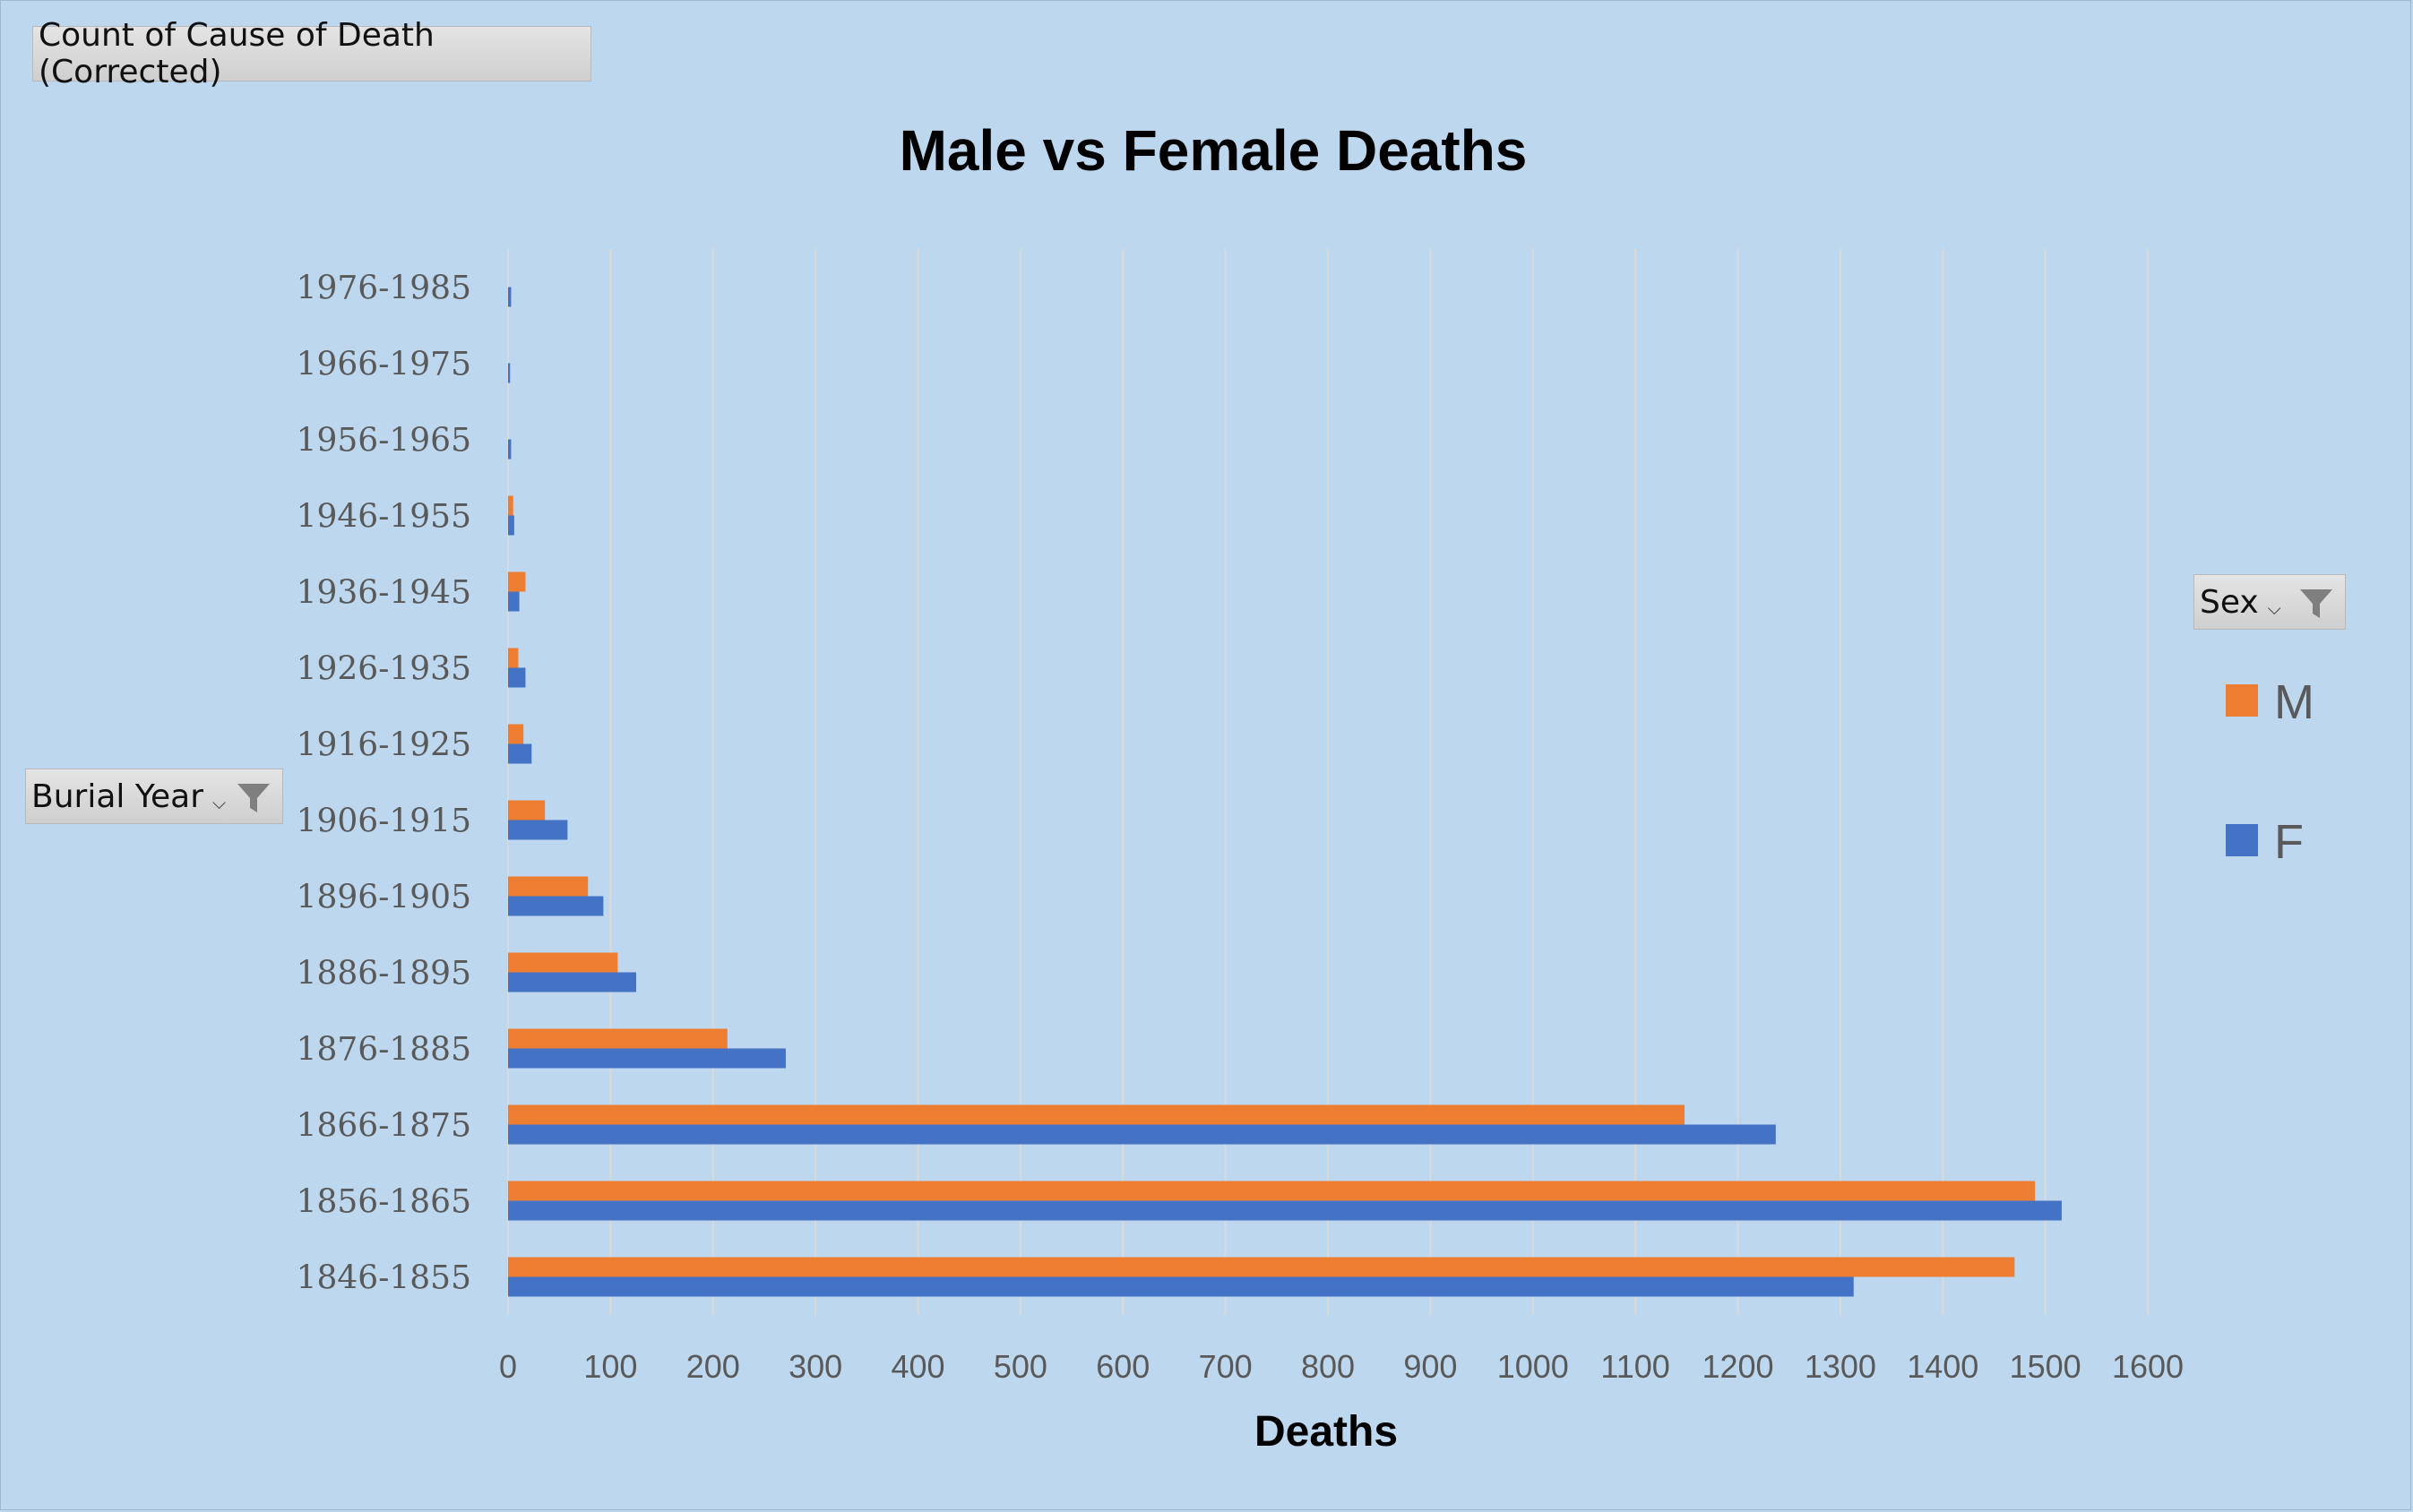 This screenshot has height=1512, width=2413. Describe the element at coordinates (2242, 840) in the screenshot. I see `legend-swatch-F` at that location.